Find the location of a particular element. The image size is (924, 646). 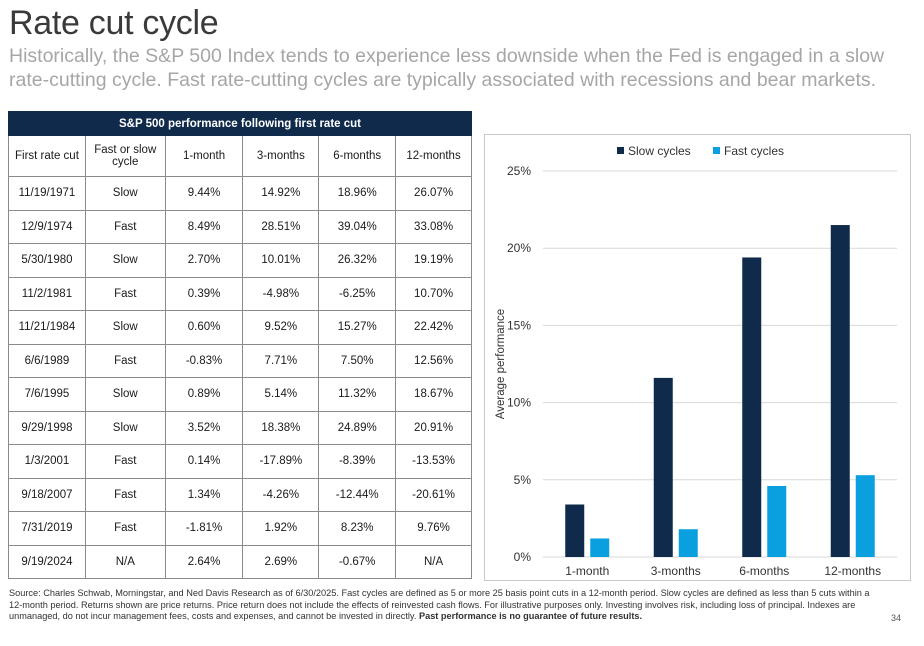

table-cell: -1.81% is located at coordinates (204, 528).